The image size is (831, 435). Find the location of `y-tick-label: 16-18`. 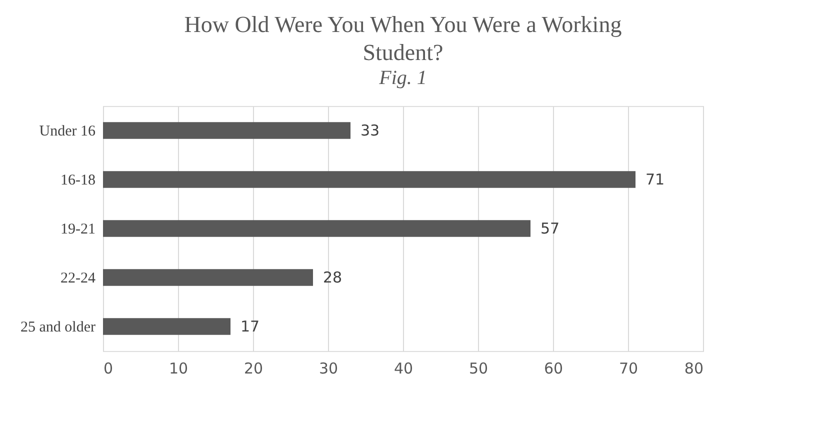

y-tick-label: 16-18 is located at coordinates (78, 180).